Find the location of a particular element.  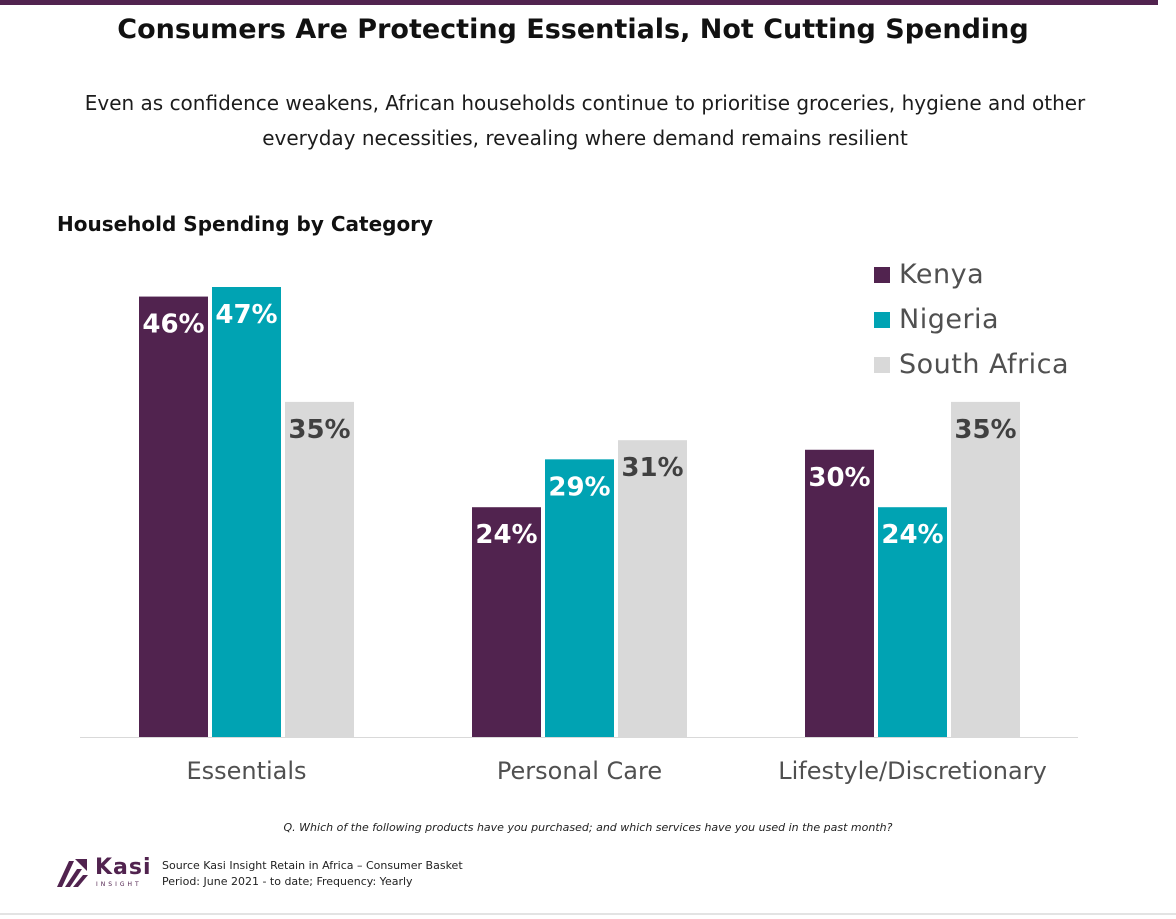

bar-nigeria-essentials is located at coordinates (246, 512).